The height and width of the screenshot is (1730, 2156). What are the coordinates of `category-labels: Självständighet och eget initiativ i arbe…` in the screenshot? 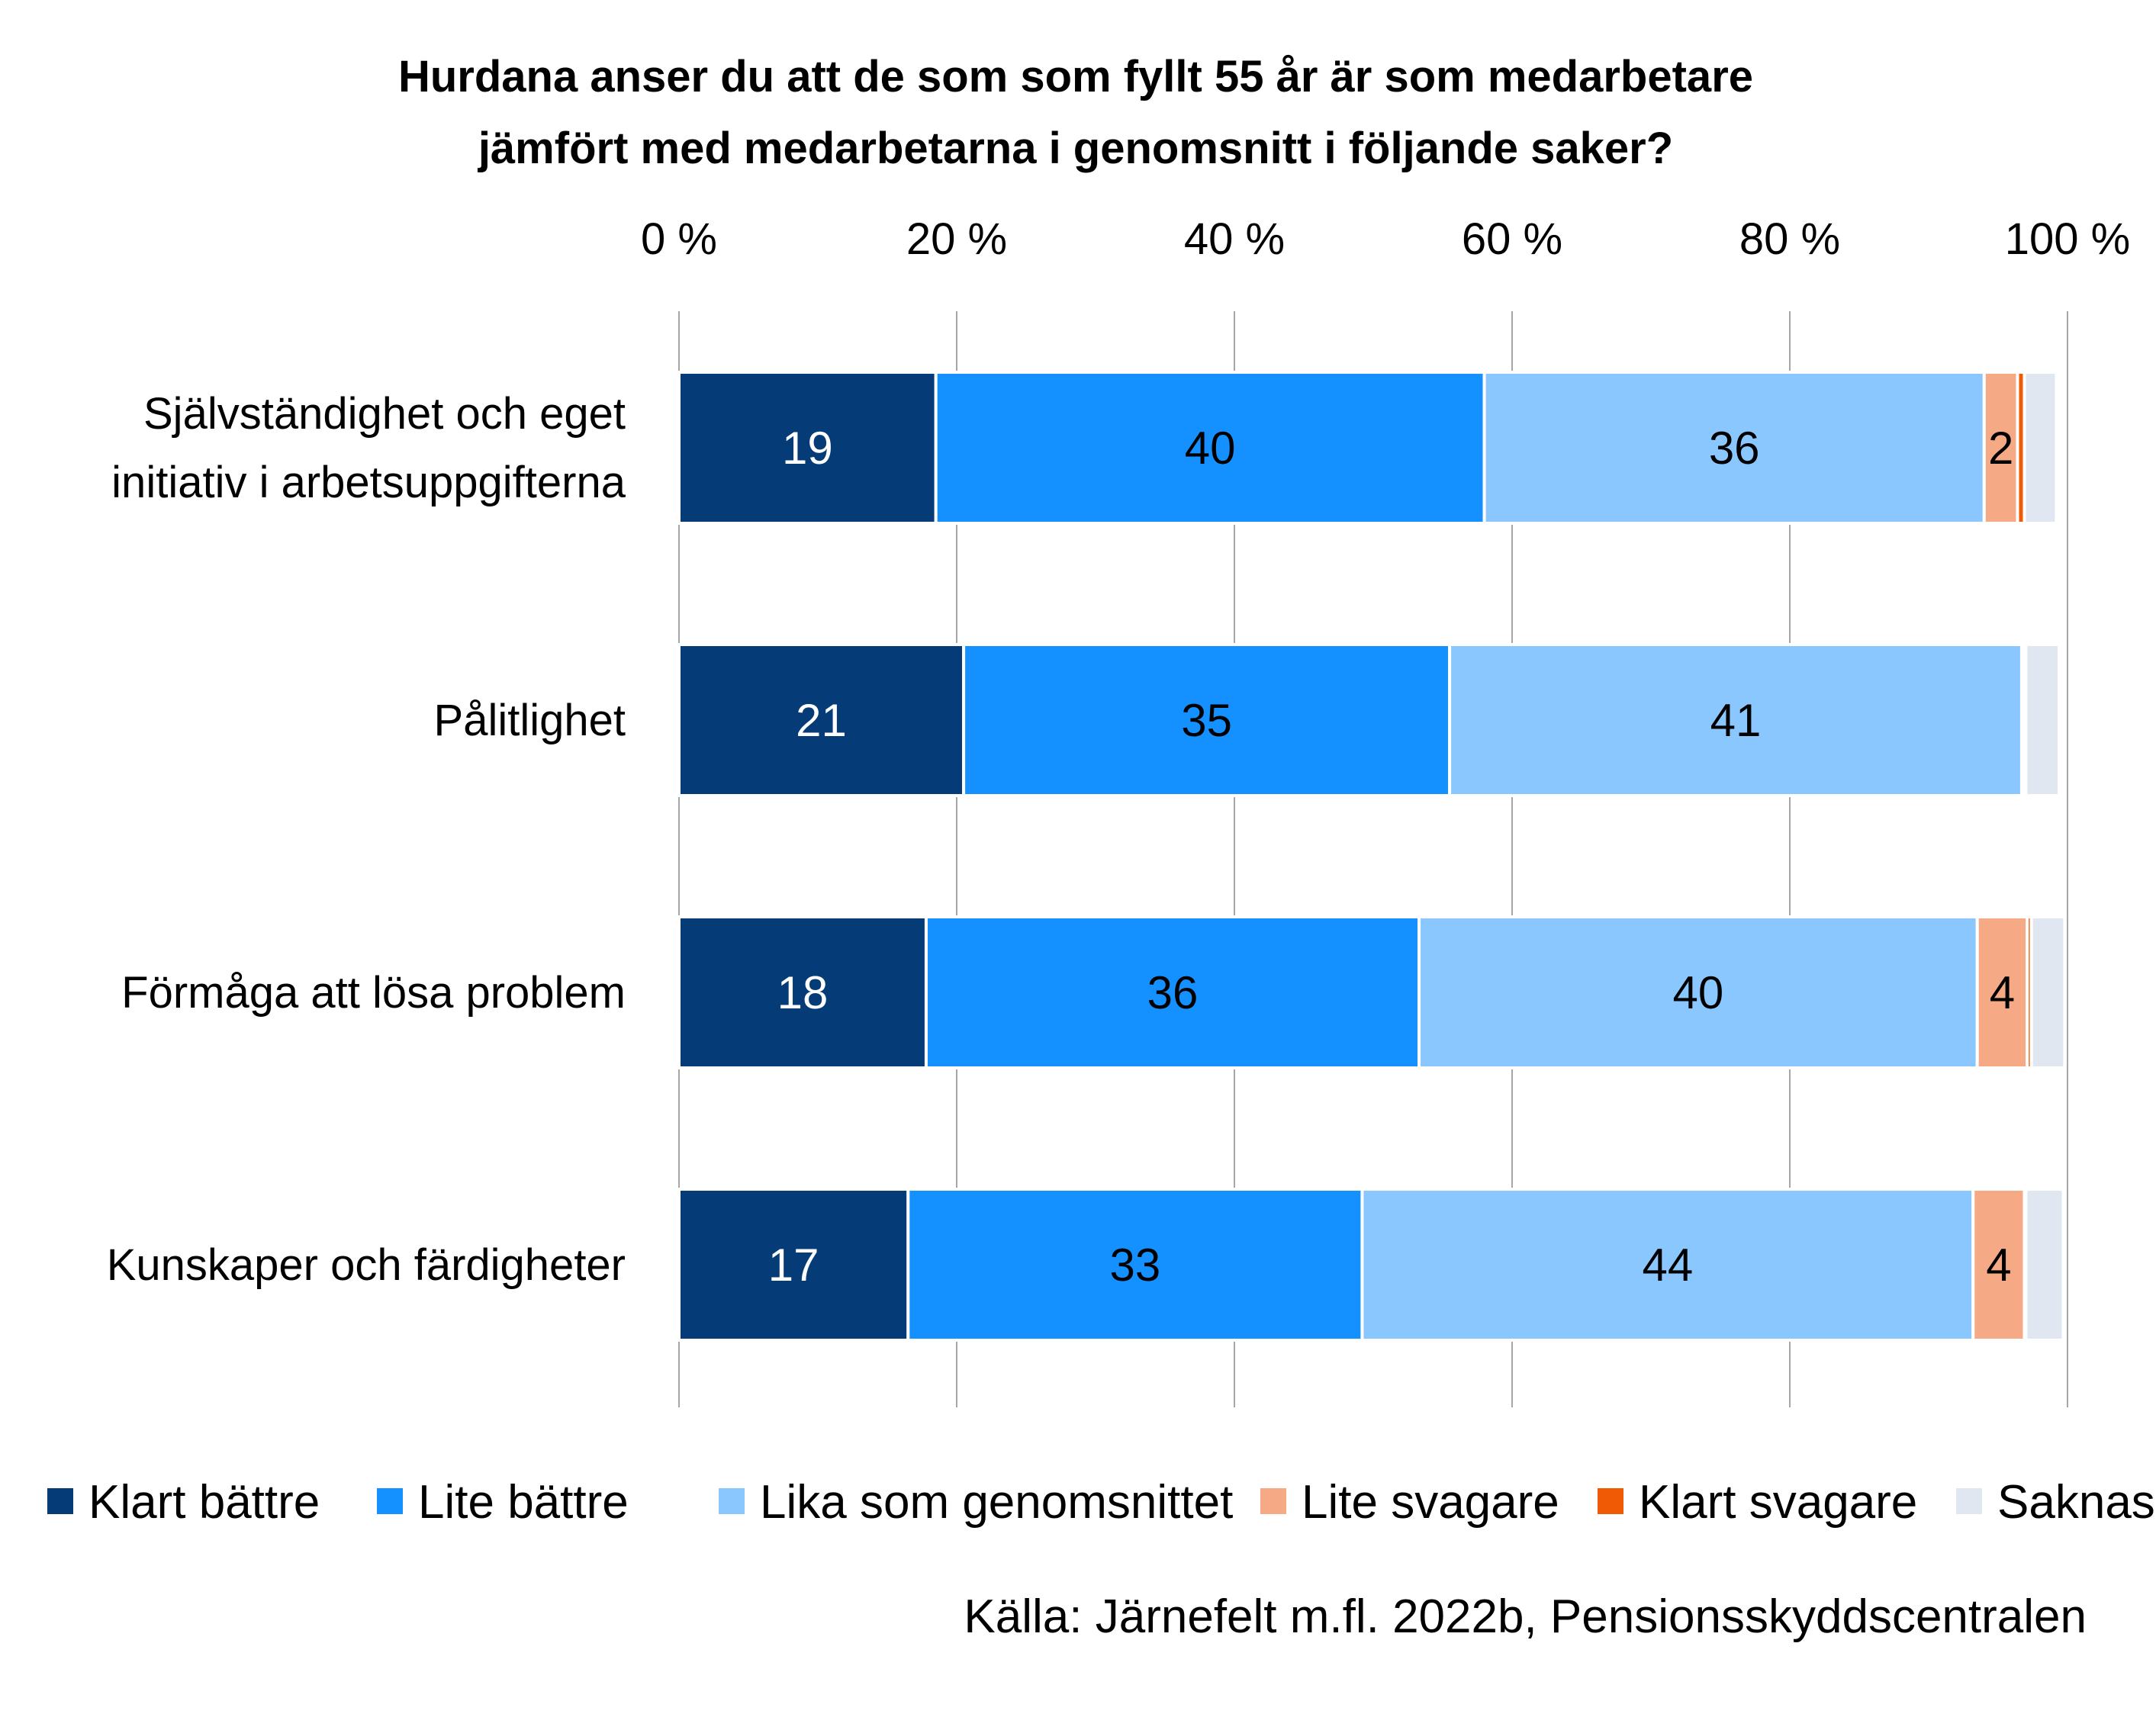 It's located at (367, 839).